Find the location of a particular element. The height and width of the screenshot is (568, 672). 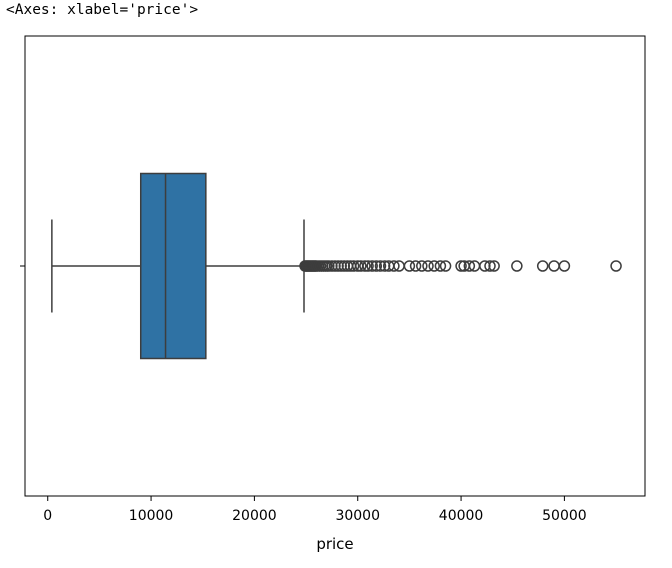

x-tick-label: 0 is located at coordinates (47, 516).